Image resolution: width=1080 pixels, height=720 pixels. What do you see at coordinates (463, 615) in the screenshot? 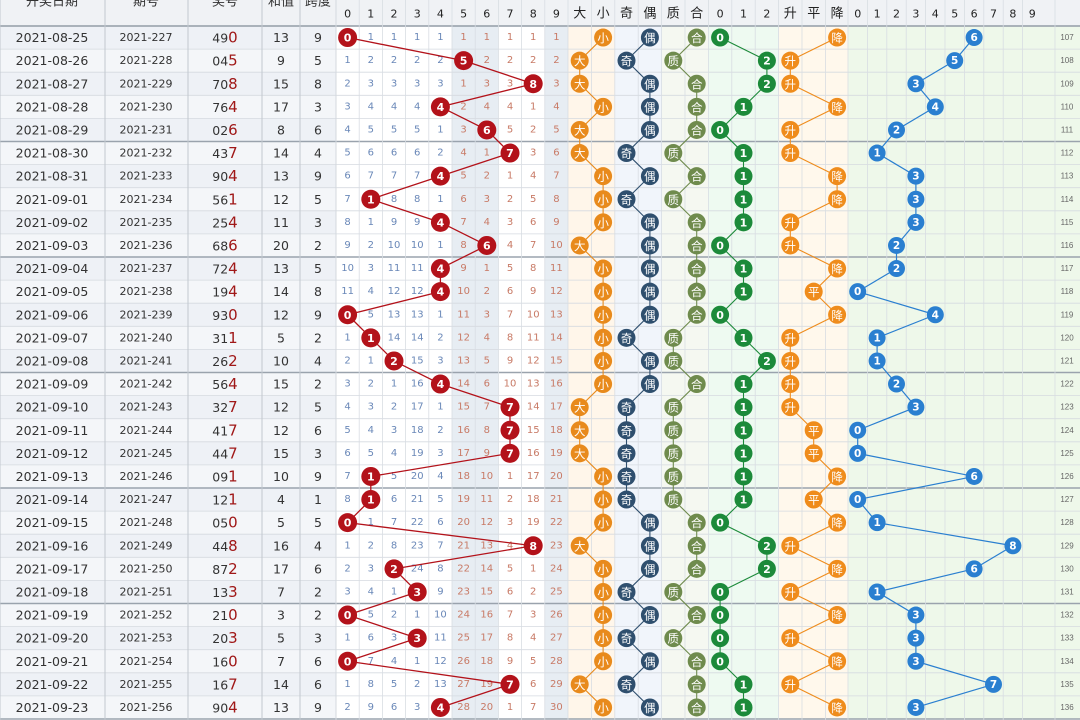
I see `omission-count: 24` at bounding box center [463, 615].